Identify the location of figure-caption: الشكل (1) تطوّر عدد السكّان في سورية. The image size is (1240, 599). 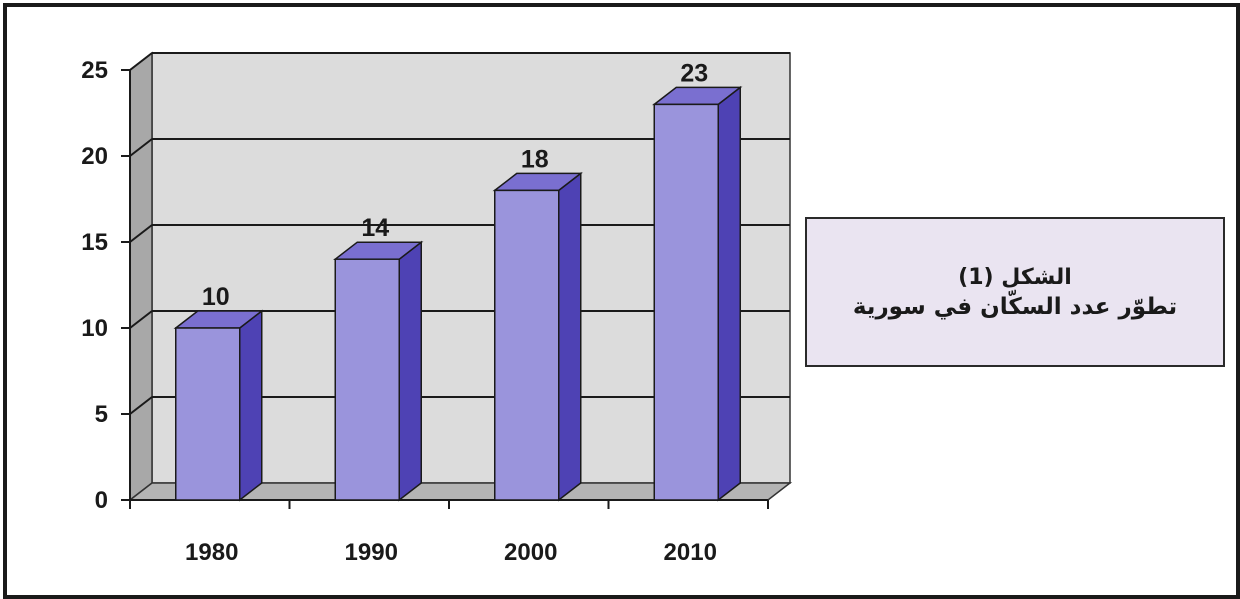
(1015, 292).